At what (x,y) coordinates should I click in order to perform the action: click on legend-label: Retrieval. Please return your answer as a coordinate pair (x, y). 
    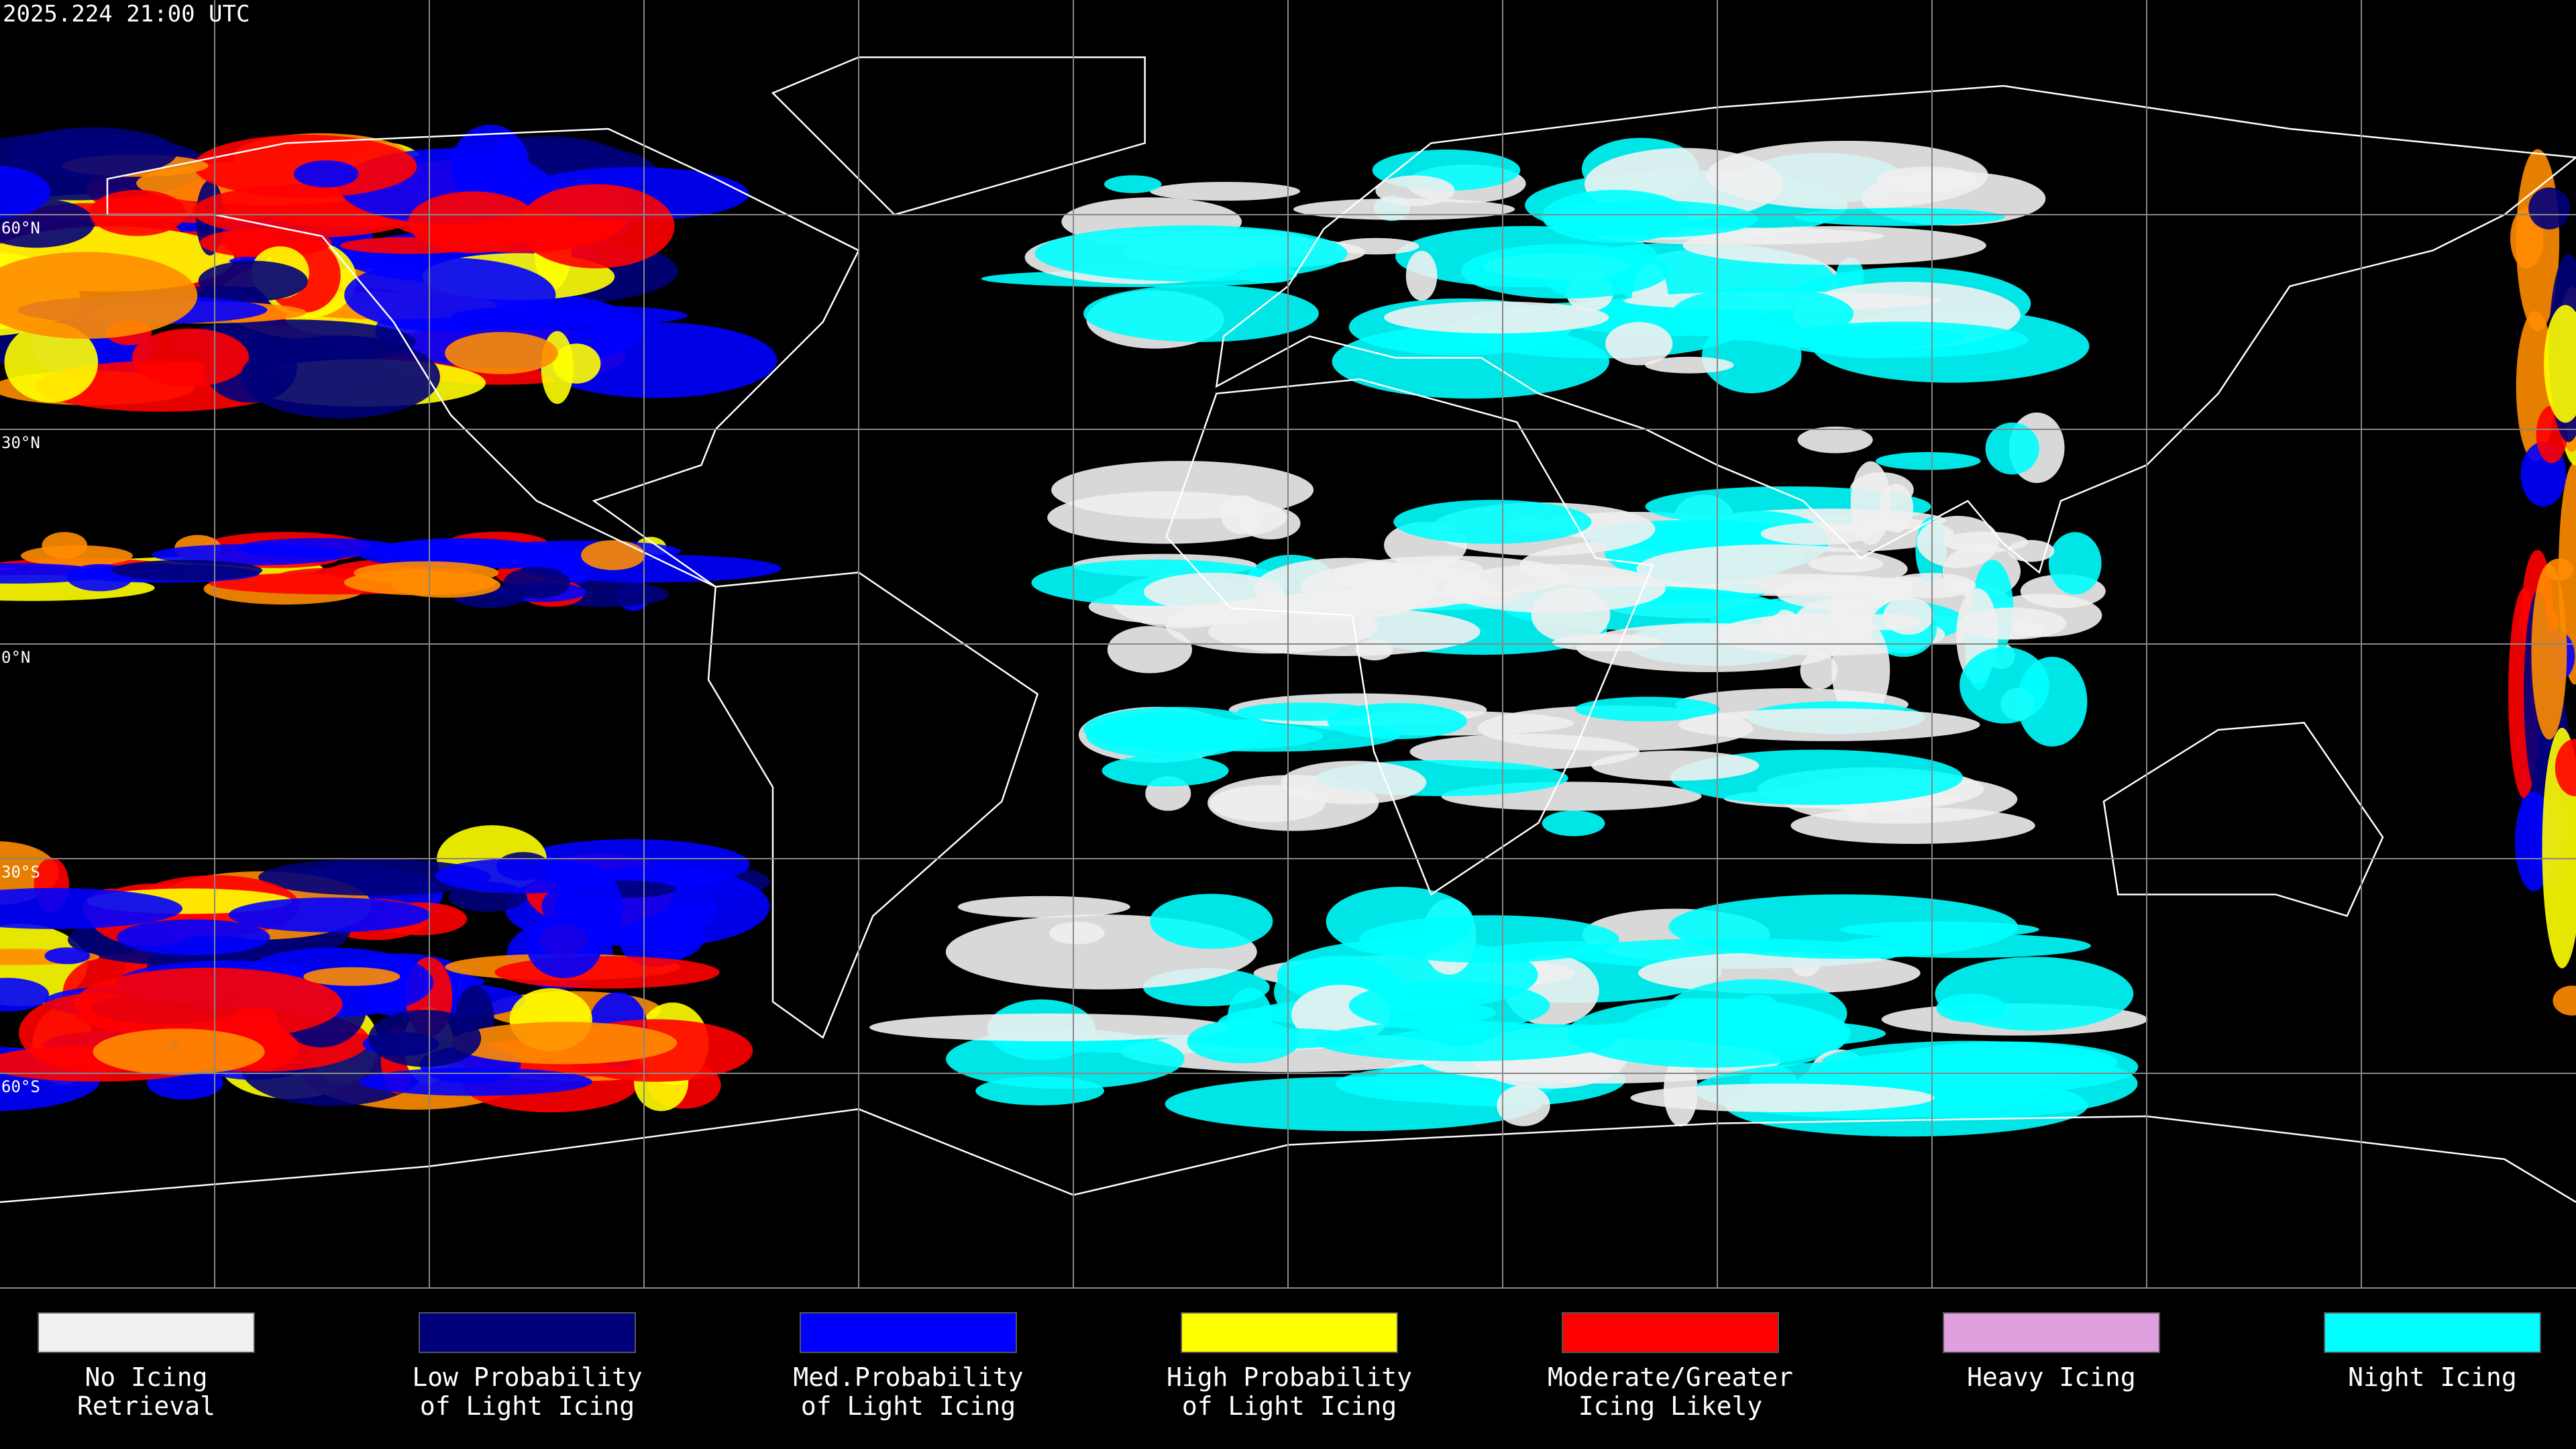
    Looking at the image, I should click on (146, 1406).